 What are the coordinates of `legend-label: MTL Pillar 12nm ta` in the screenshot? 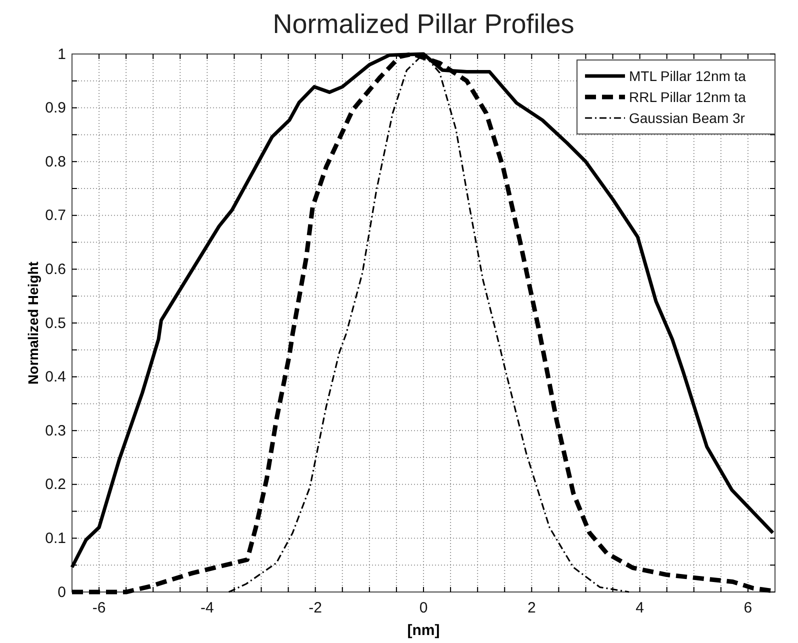 It's located at (687, 76).